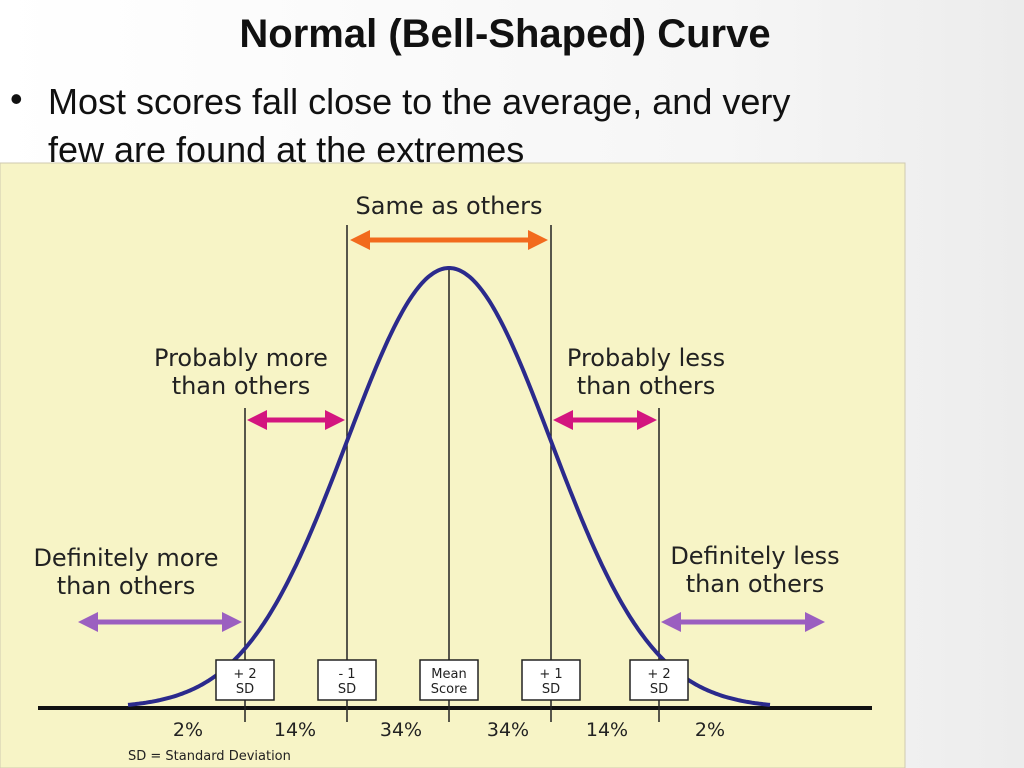 This screenshot has width=1024, height=768. I want to click on label: Score, so click(449, 689).